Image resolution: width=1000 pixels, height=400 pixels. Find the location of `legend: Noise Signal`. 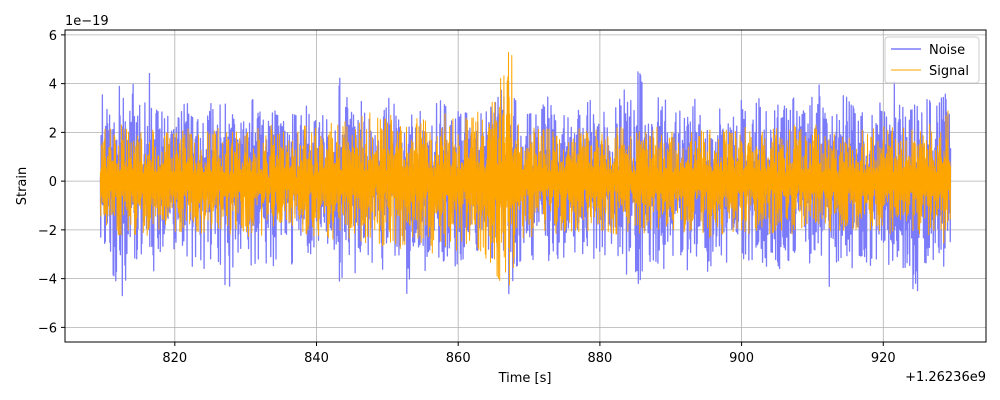

legend: Noise Signal is located at coordinates (932, 60).